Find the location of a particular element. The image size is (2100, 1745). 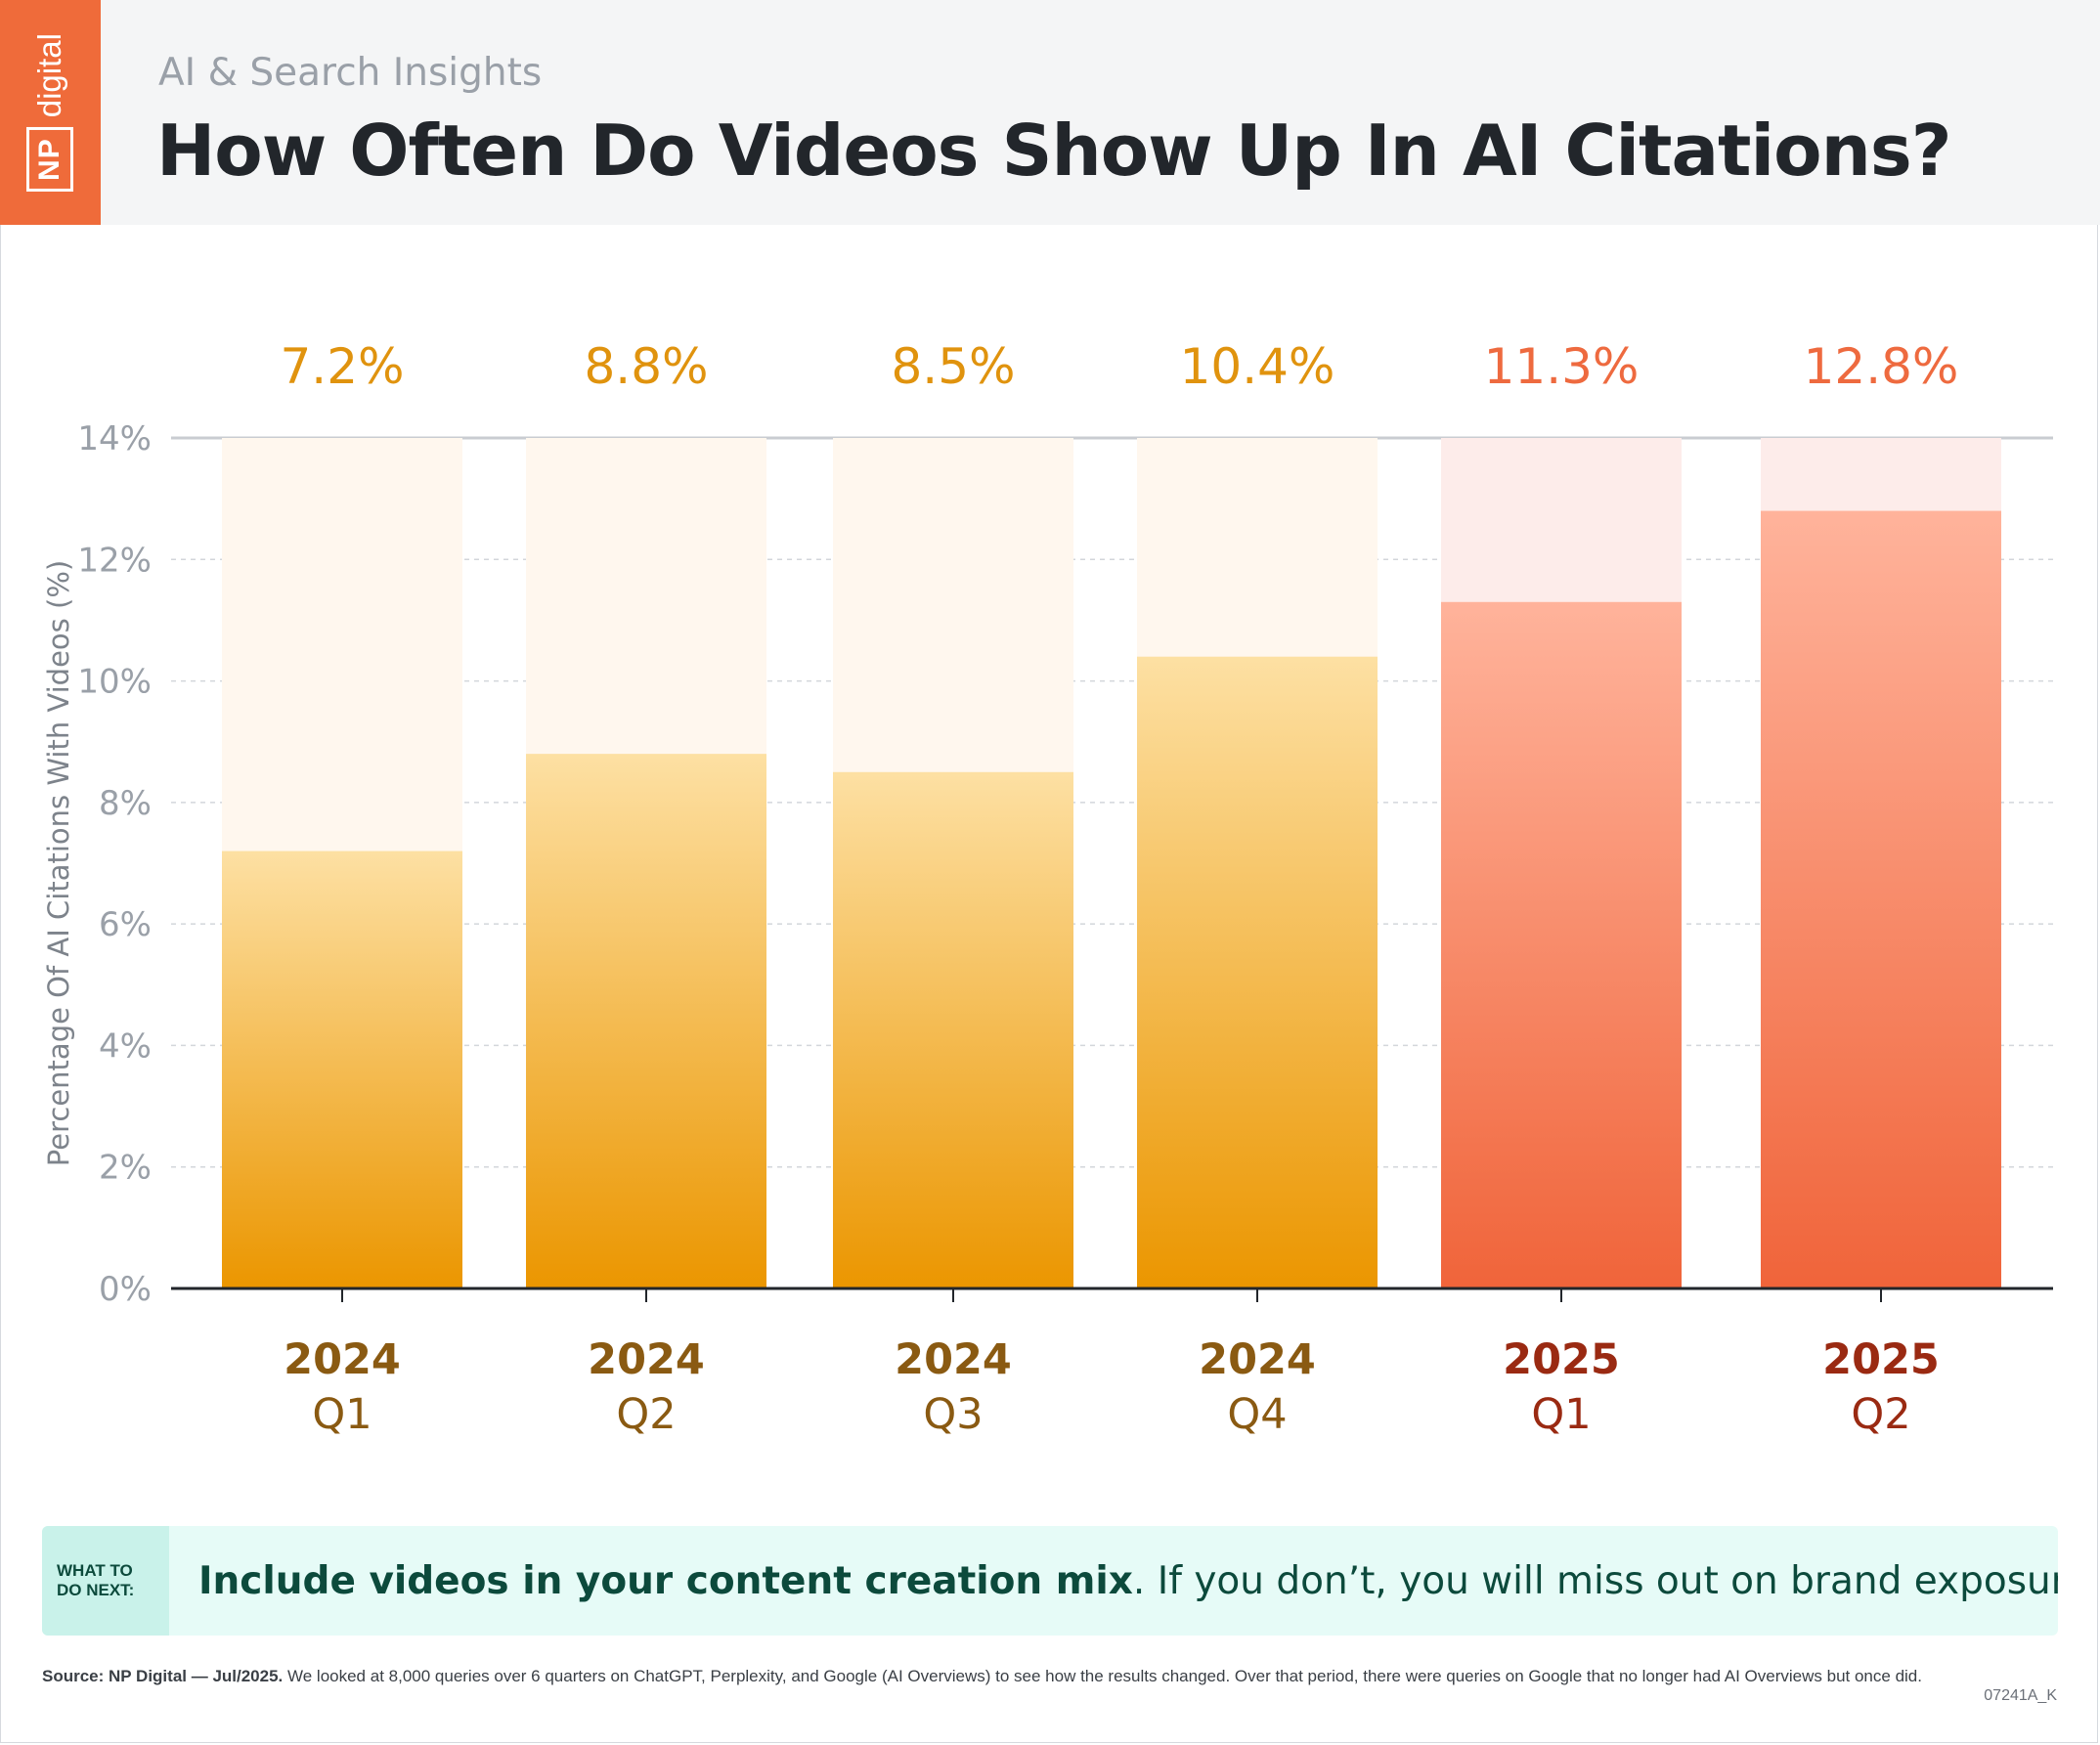

y-tick-label: 14% is located at coordinates (115, 438).